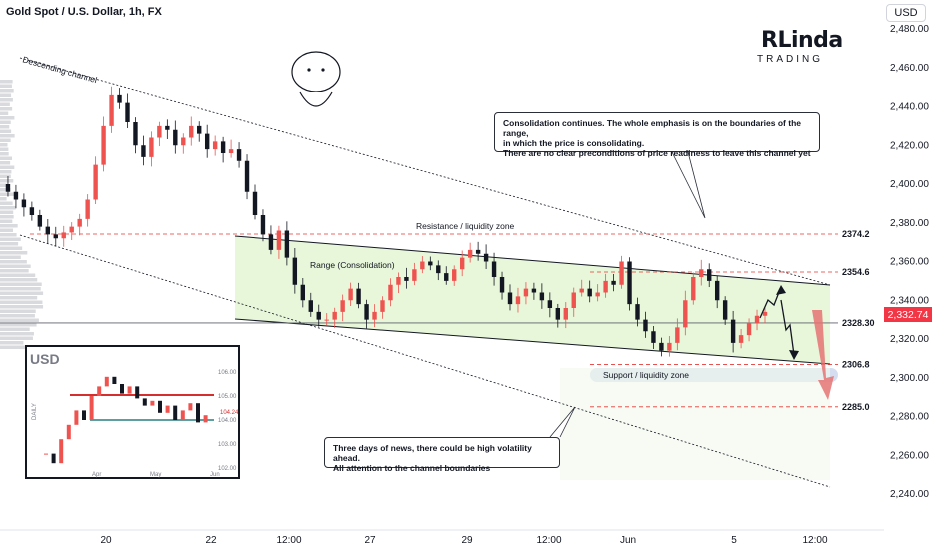  What do you see at coordinates (909, 223) in the screenshot?
I see `y-tick-label: 2,380.00` at bounding box center [909, 223].